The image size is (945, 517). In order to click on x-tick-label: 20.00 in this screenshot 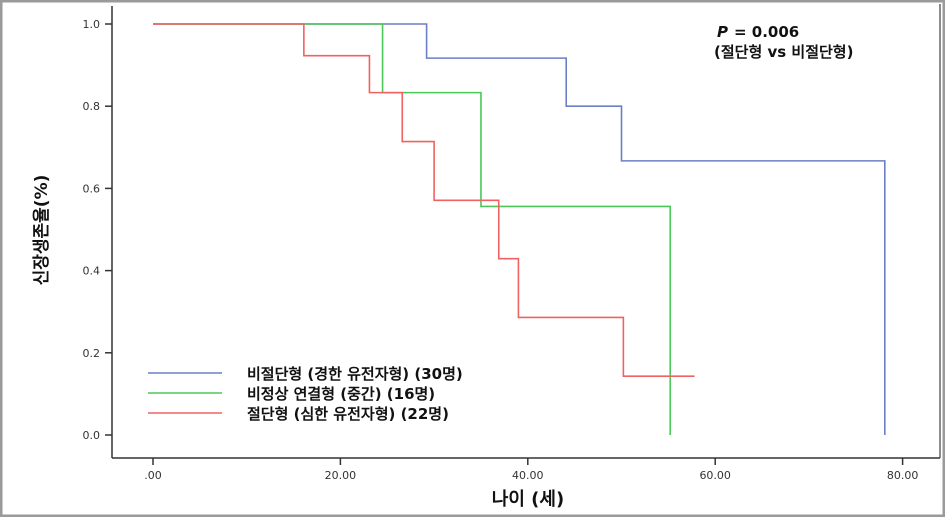, I will do `click(341, 475)`.